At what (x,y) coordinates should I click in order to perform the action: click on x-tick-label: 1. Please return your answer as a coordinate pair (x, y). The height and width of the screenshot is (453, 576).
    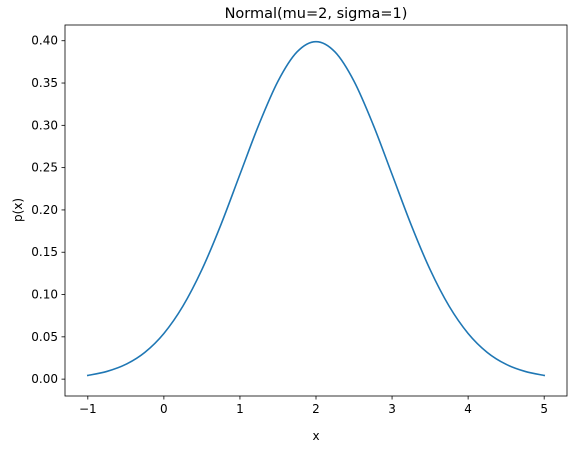
    Looking at the image, I should click on (240, 409).